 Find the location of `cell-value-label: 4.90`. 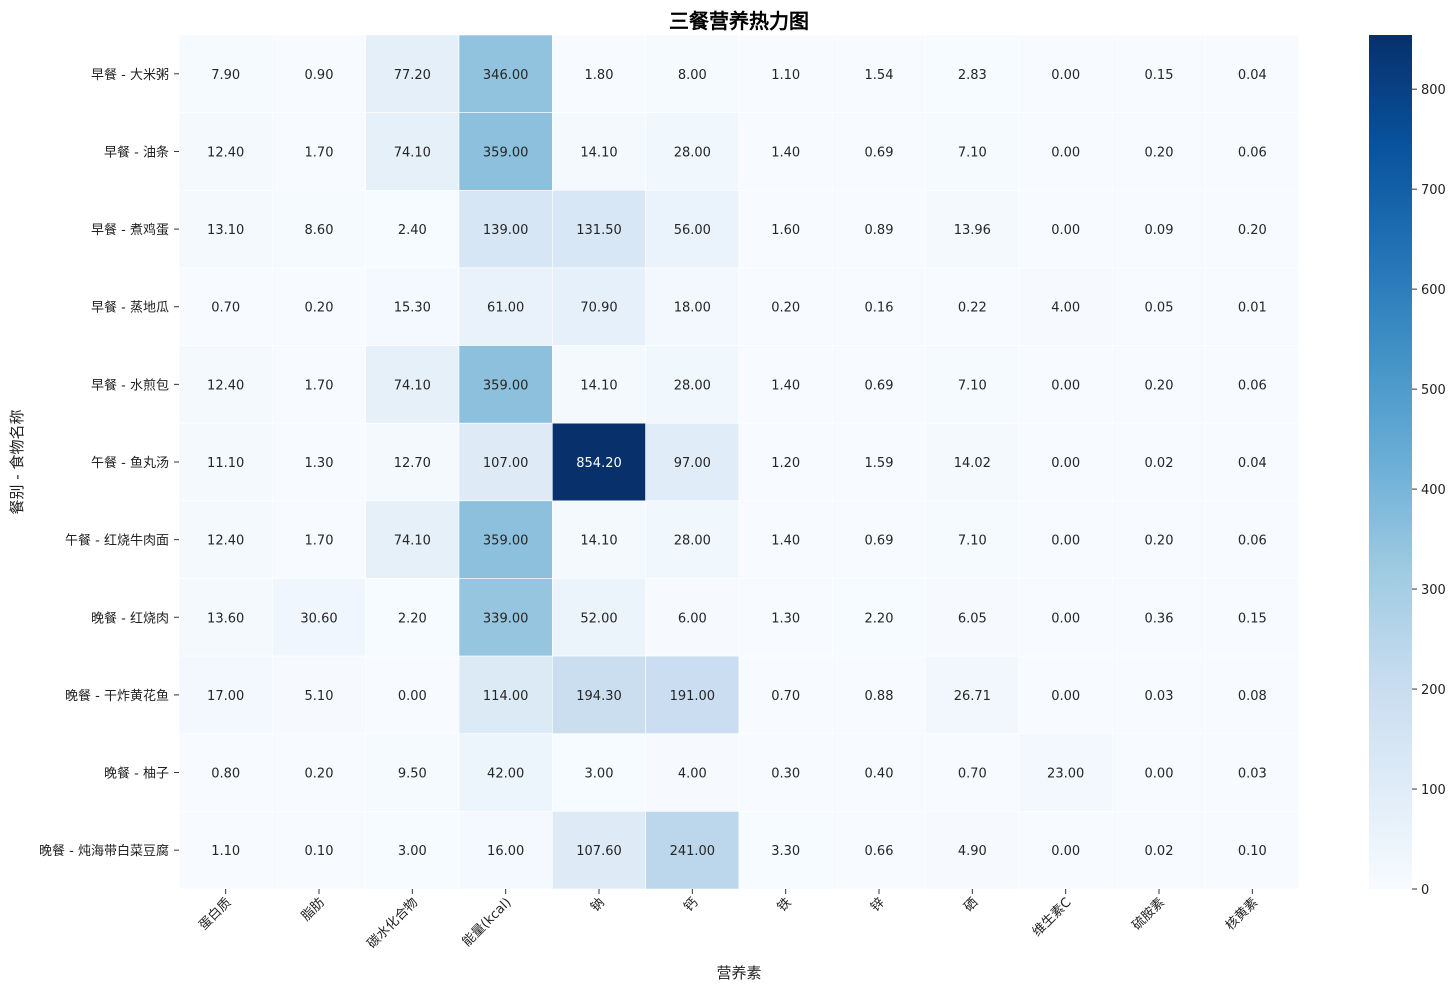

cell-value-label: 4.90 is located at coordinates (972, 851).